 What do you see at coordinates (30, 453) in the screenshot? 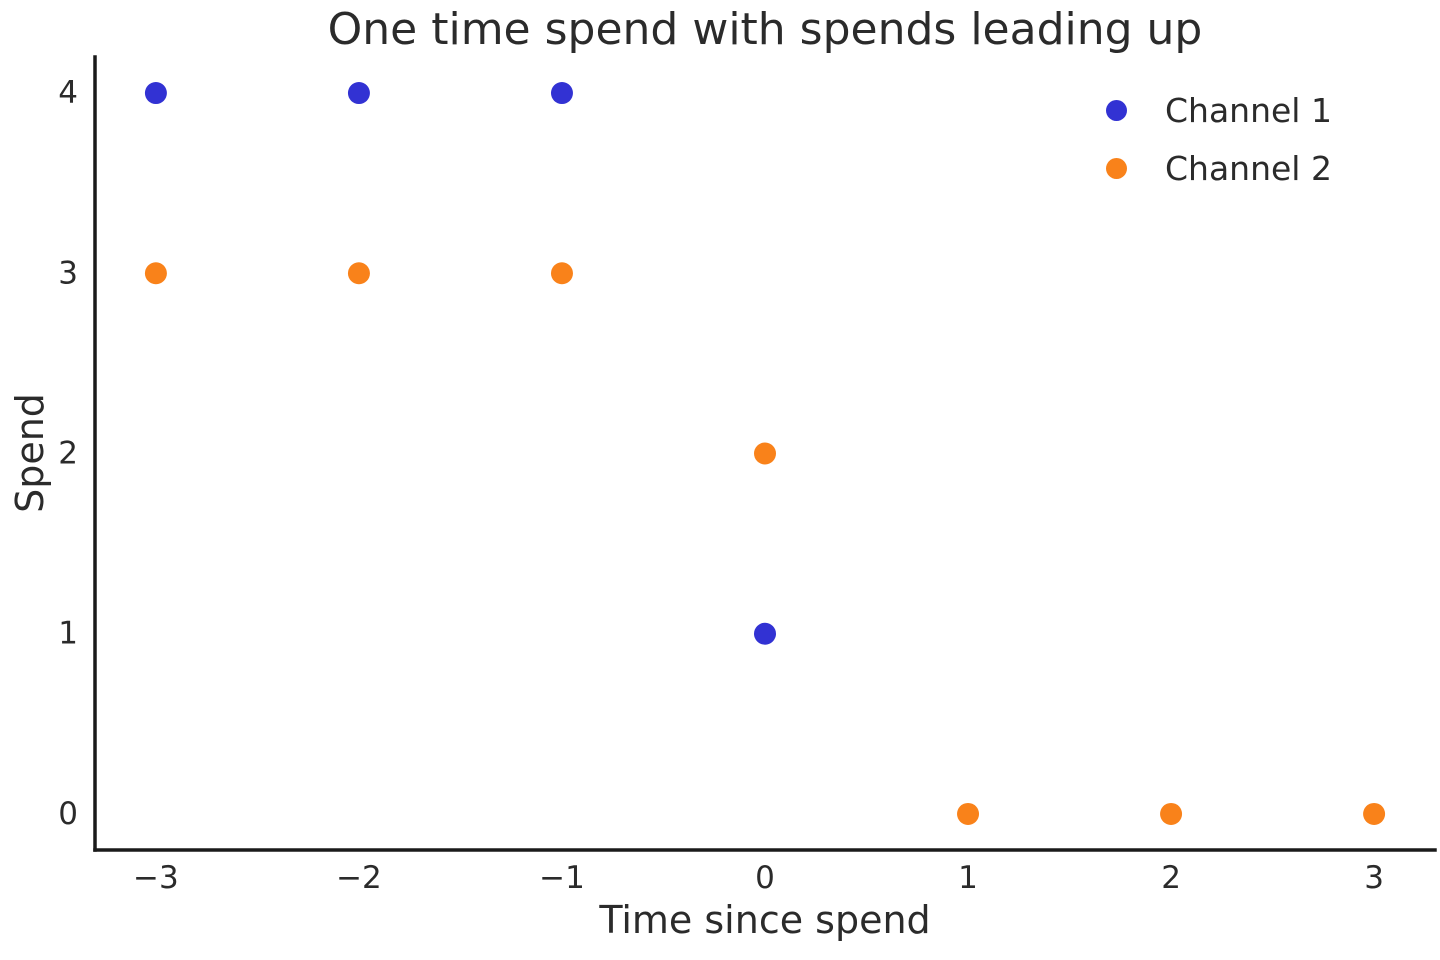
I see `y-axis-label: Spend` at bounding box center [30, 453].